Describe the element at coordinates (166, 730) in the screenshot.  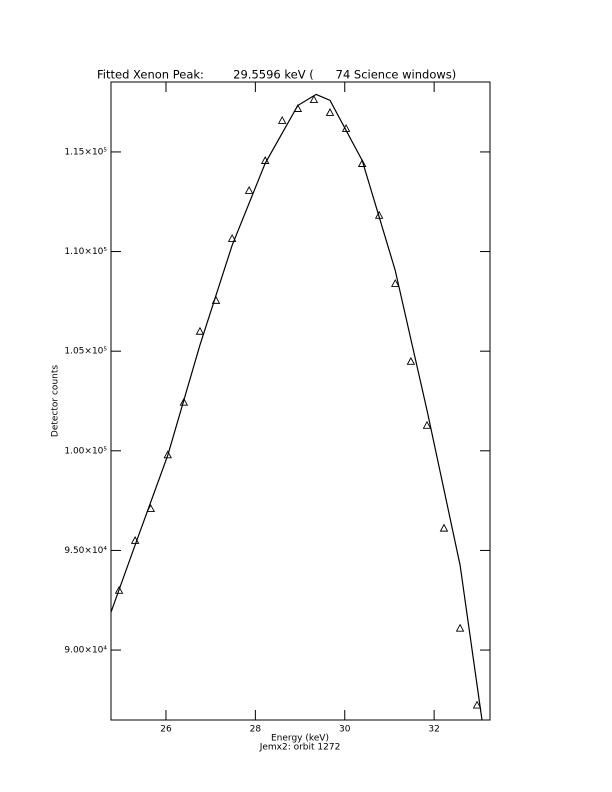
I see `x-tick-label: 26` at that location.